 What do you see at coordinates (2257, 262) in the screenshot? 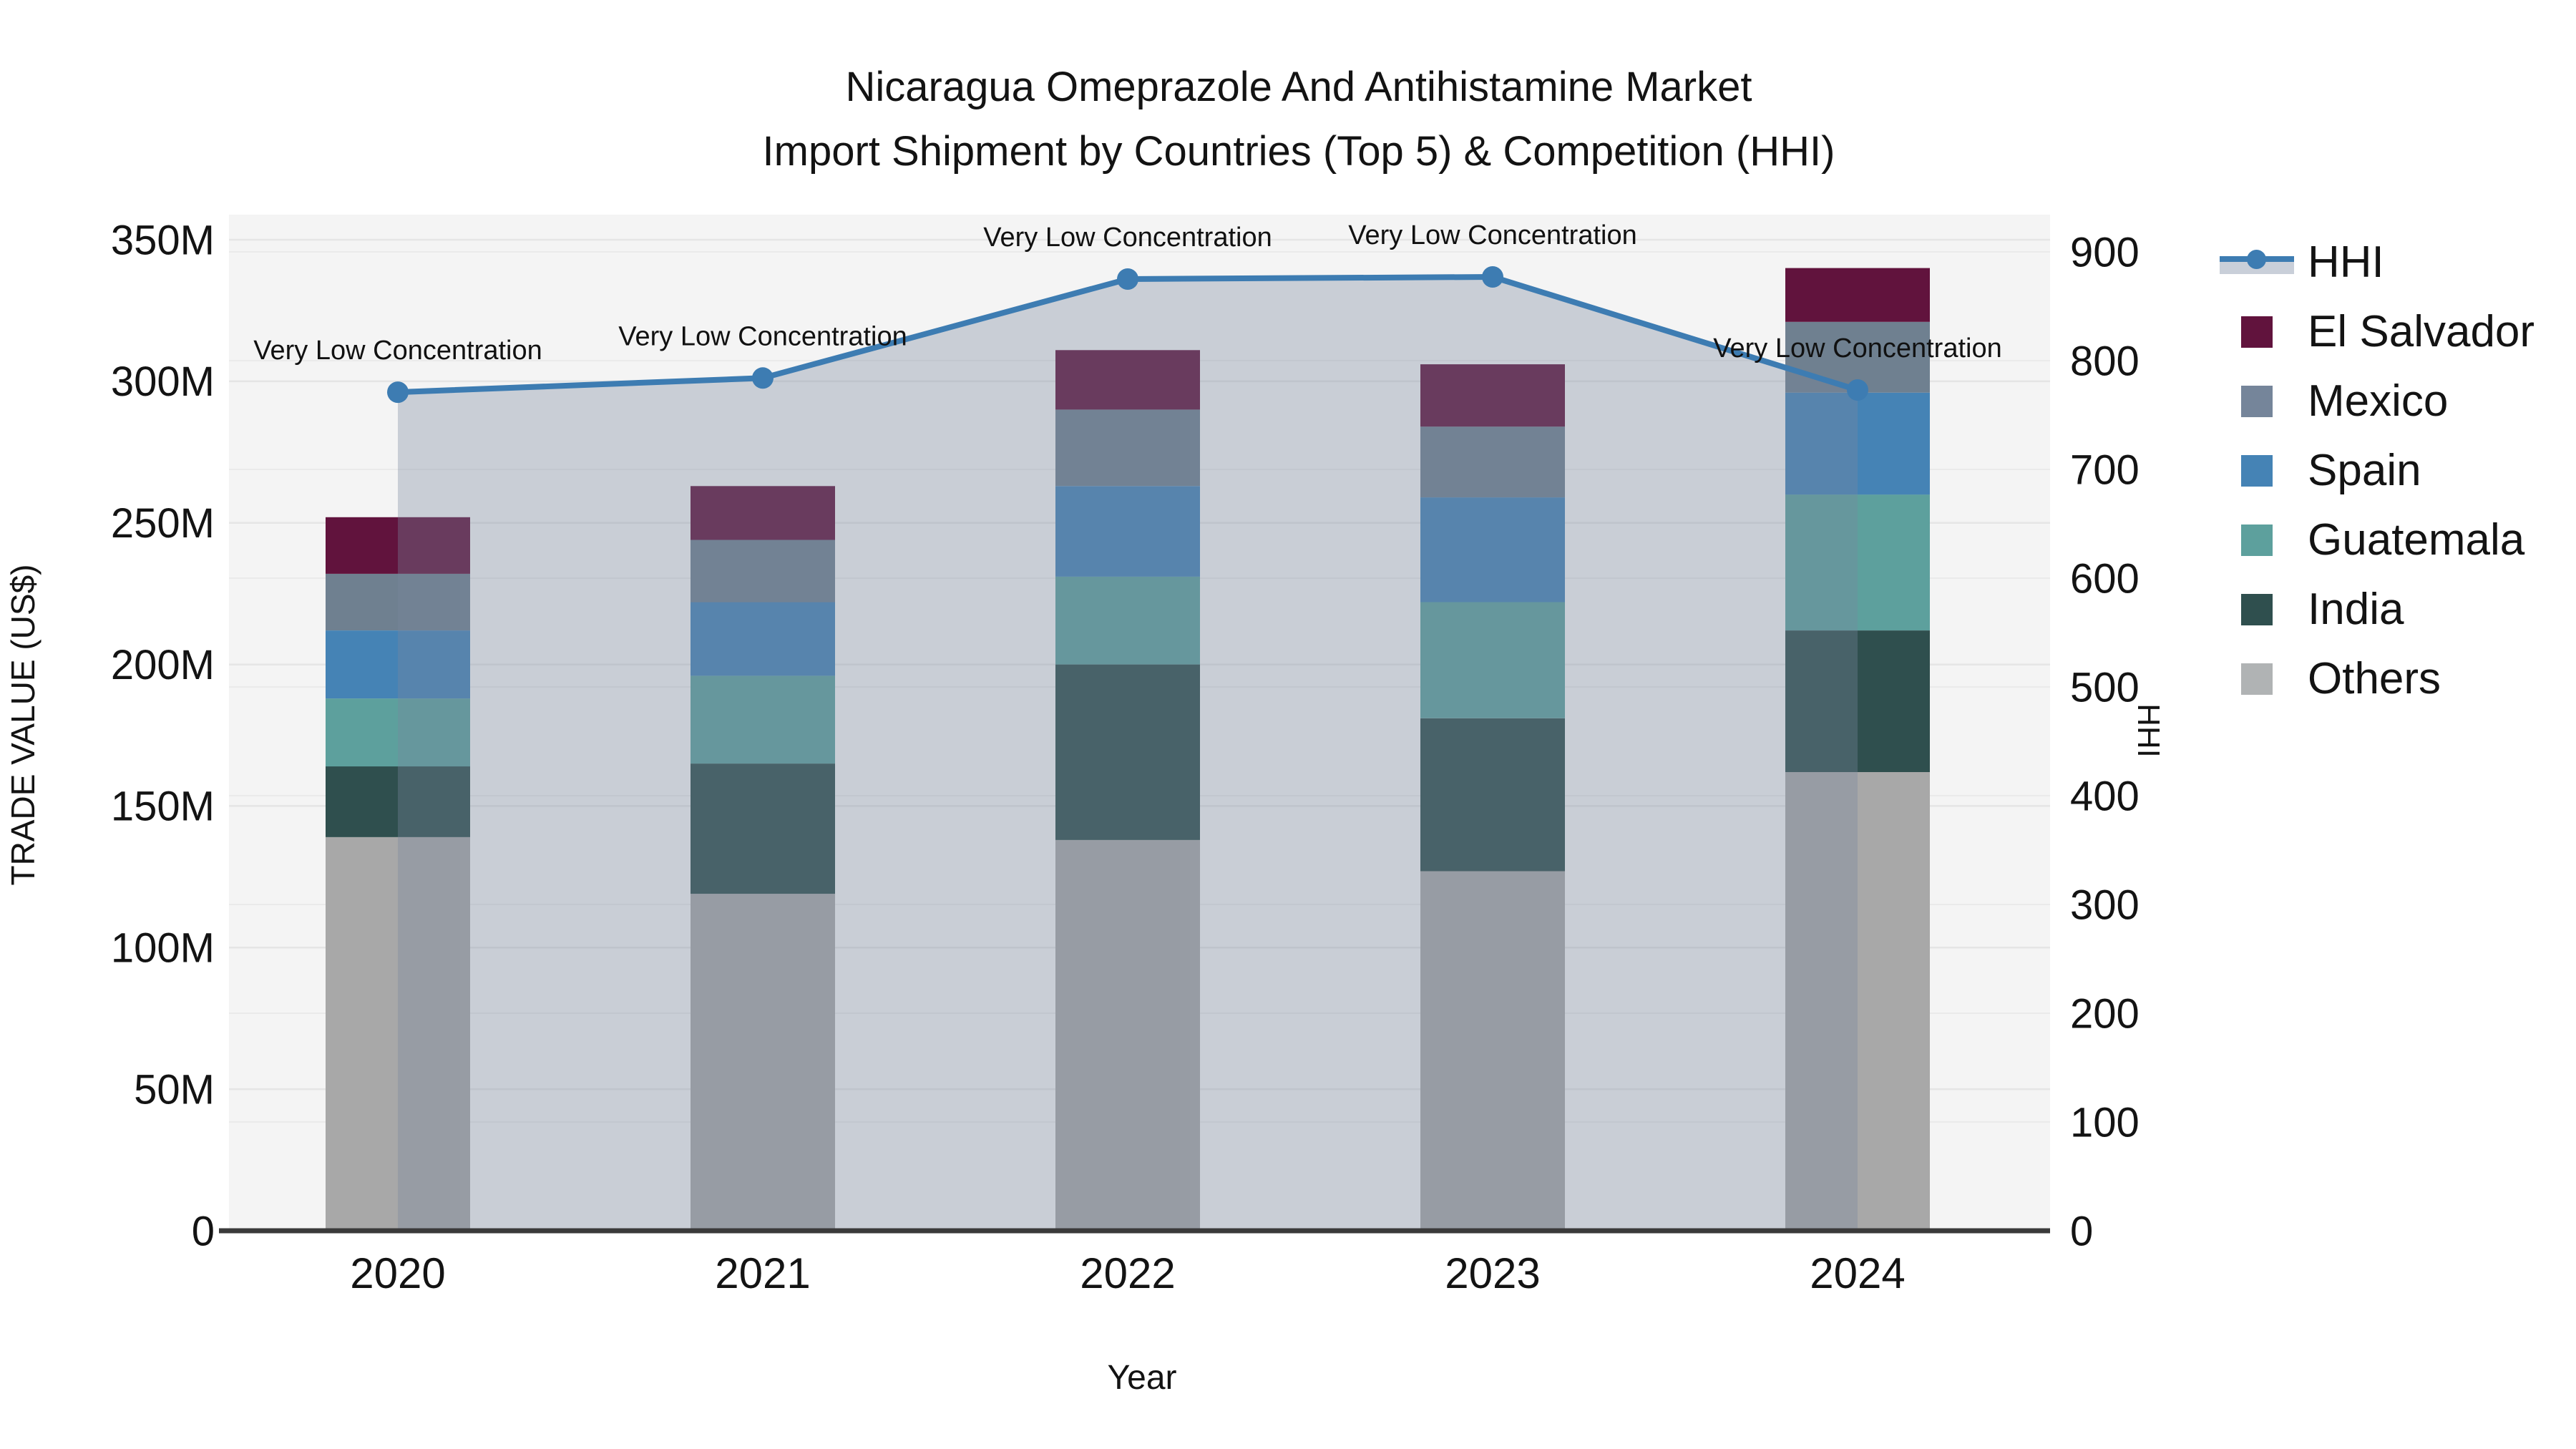
I see `hhi-line-icon` at bounding box center [2257, 262].